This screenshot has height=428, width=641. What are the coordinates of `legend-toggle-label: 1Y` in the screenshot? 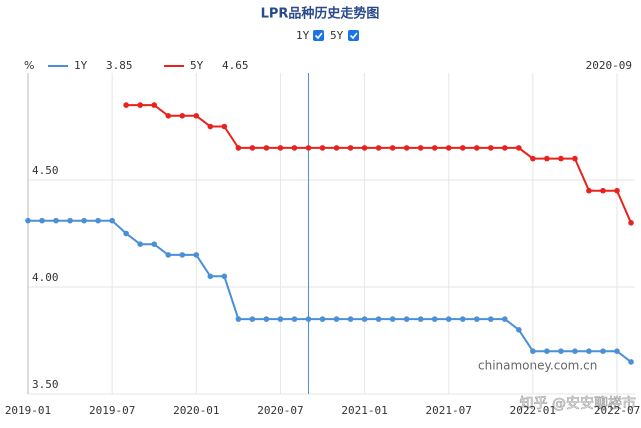 It's located at (303, 35).